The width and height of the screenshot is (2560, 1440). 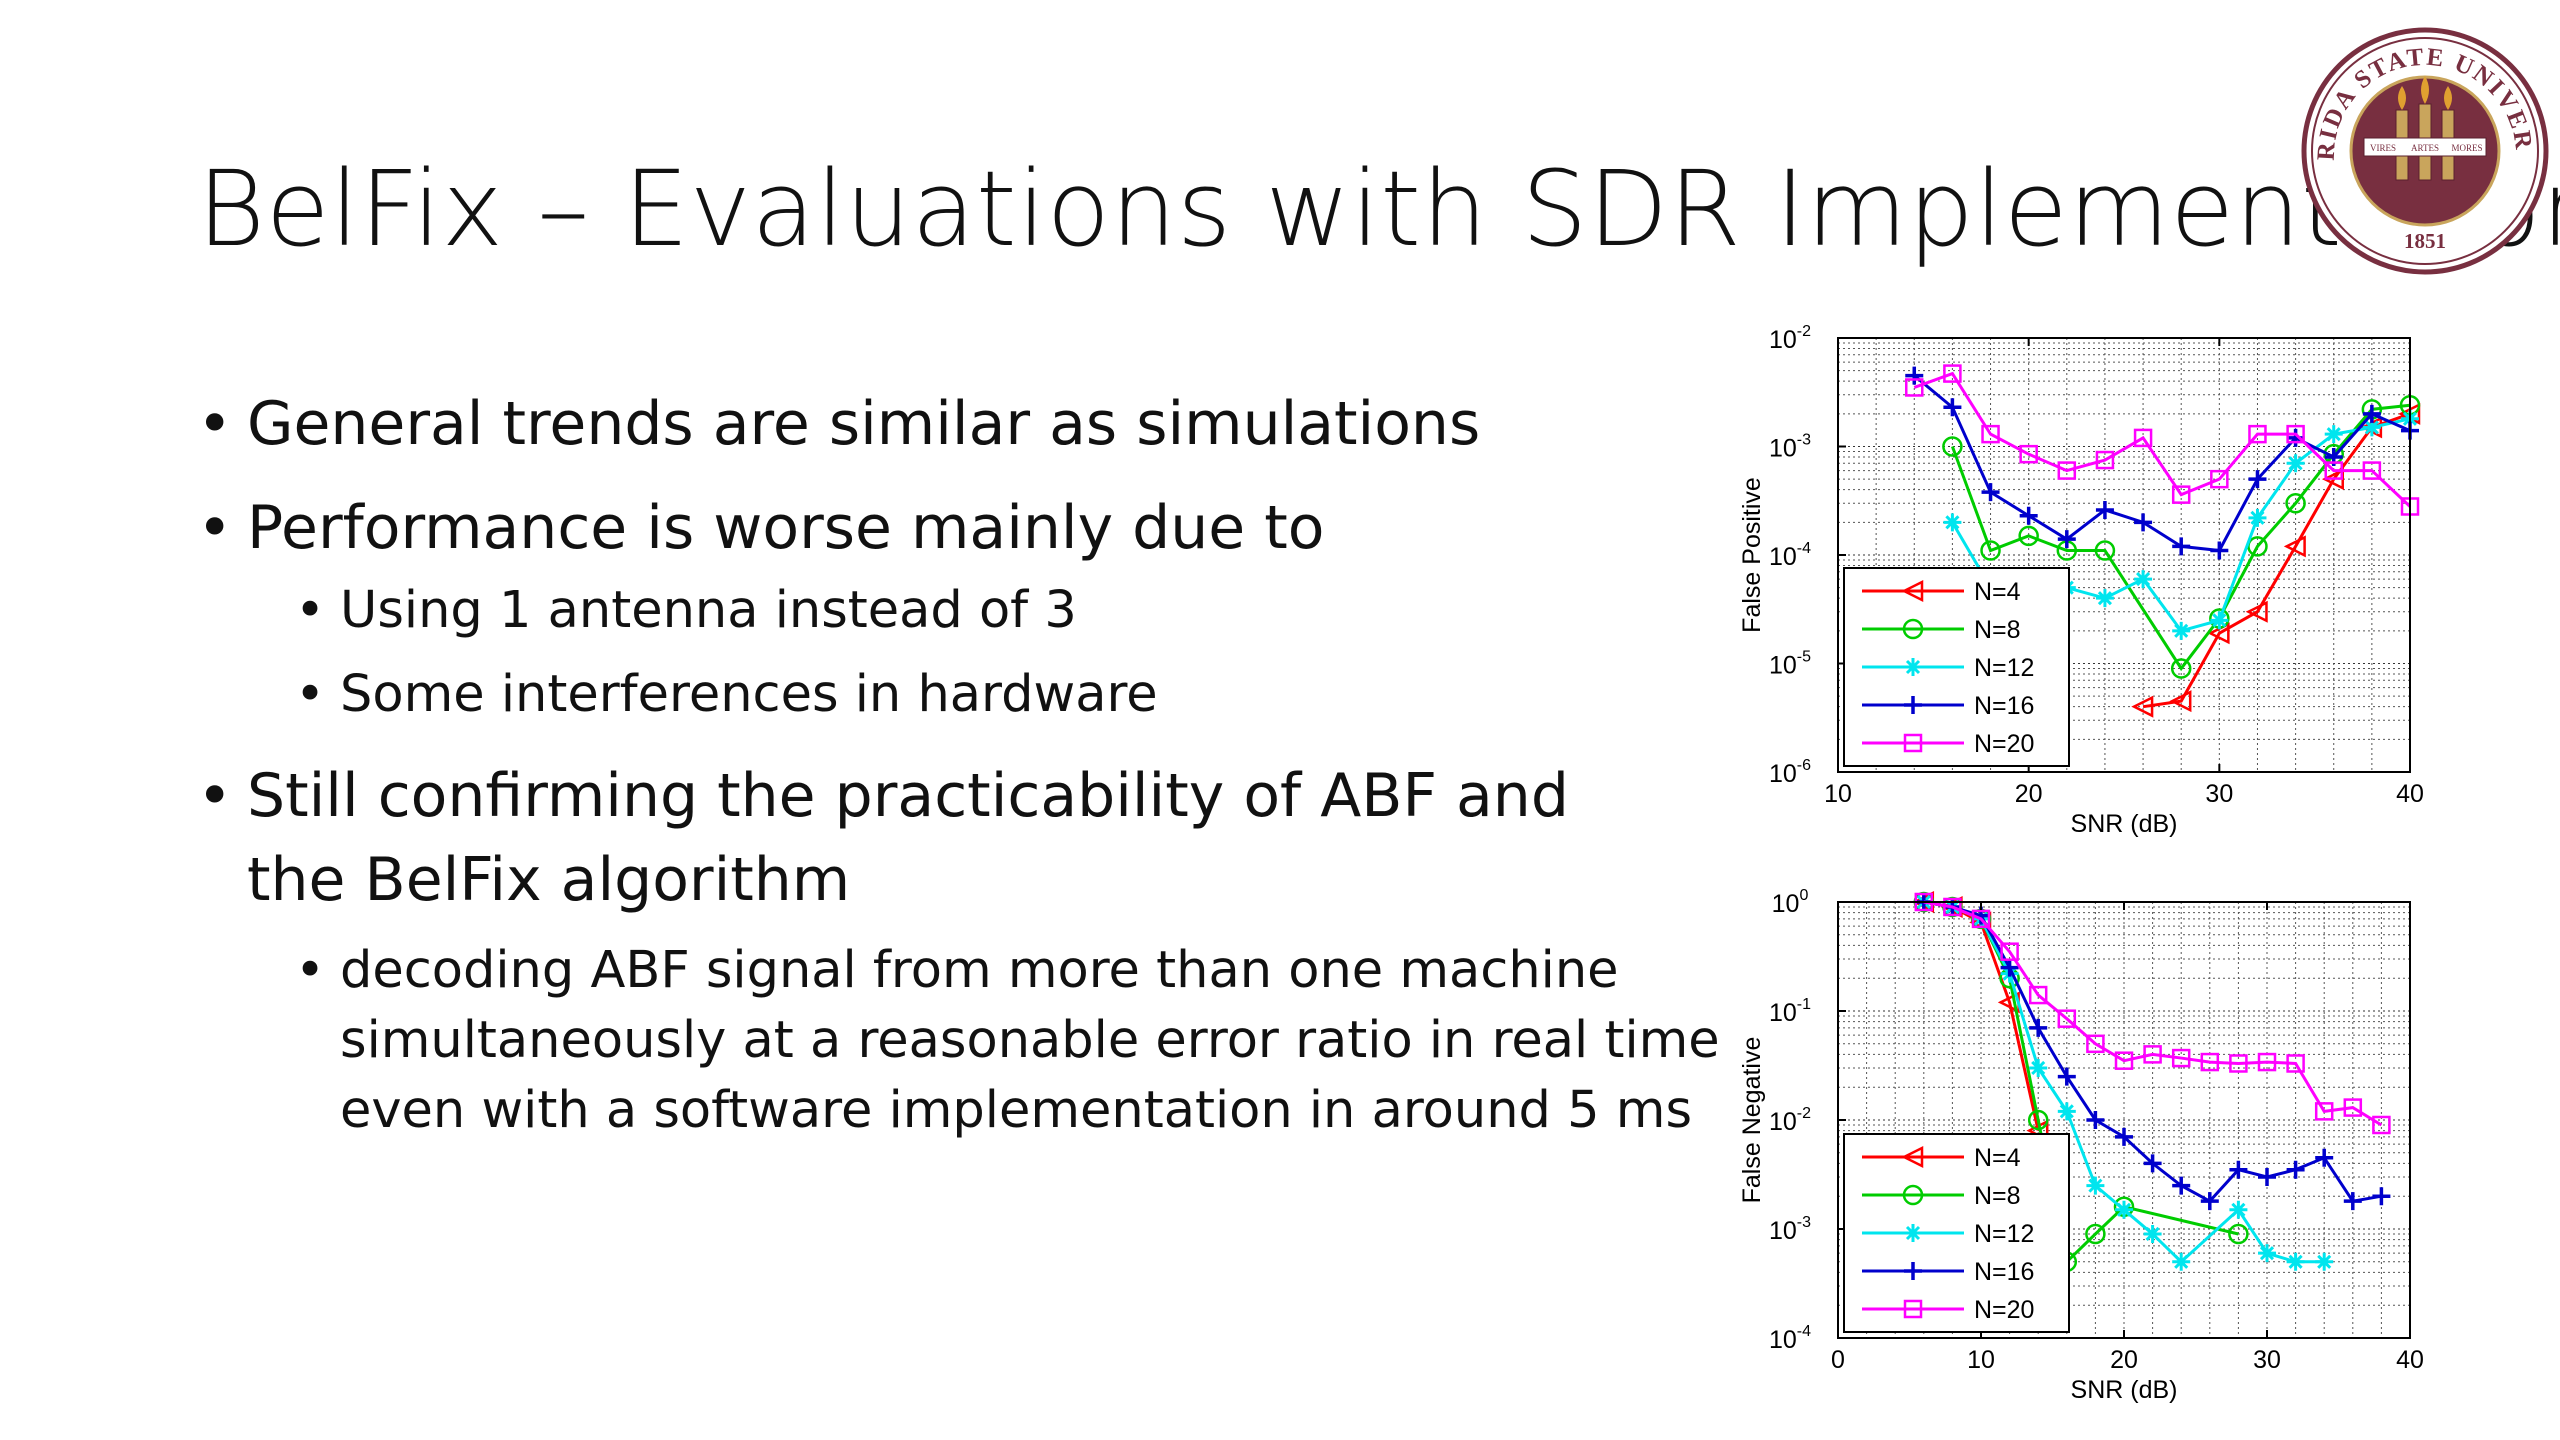 I want to click on seal-banner-text: VIRES, so click(x=2383, y=148).